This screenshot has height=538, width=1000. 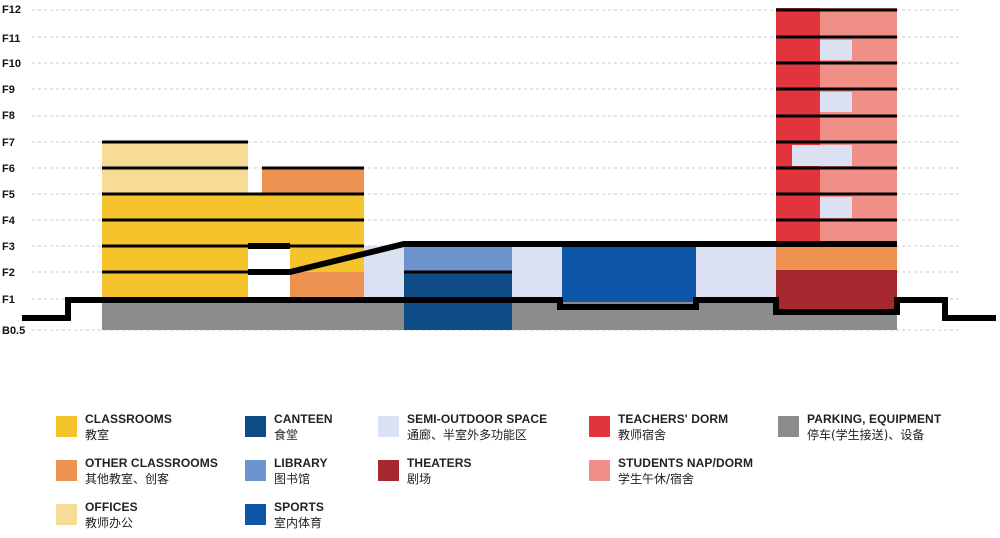 I want to click on legend-swatch-canteen, so click(x=255, y=426).